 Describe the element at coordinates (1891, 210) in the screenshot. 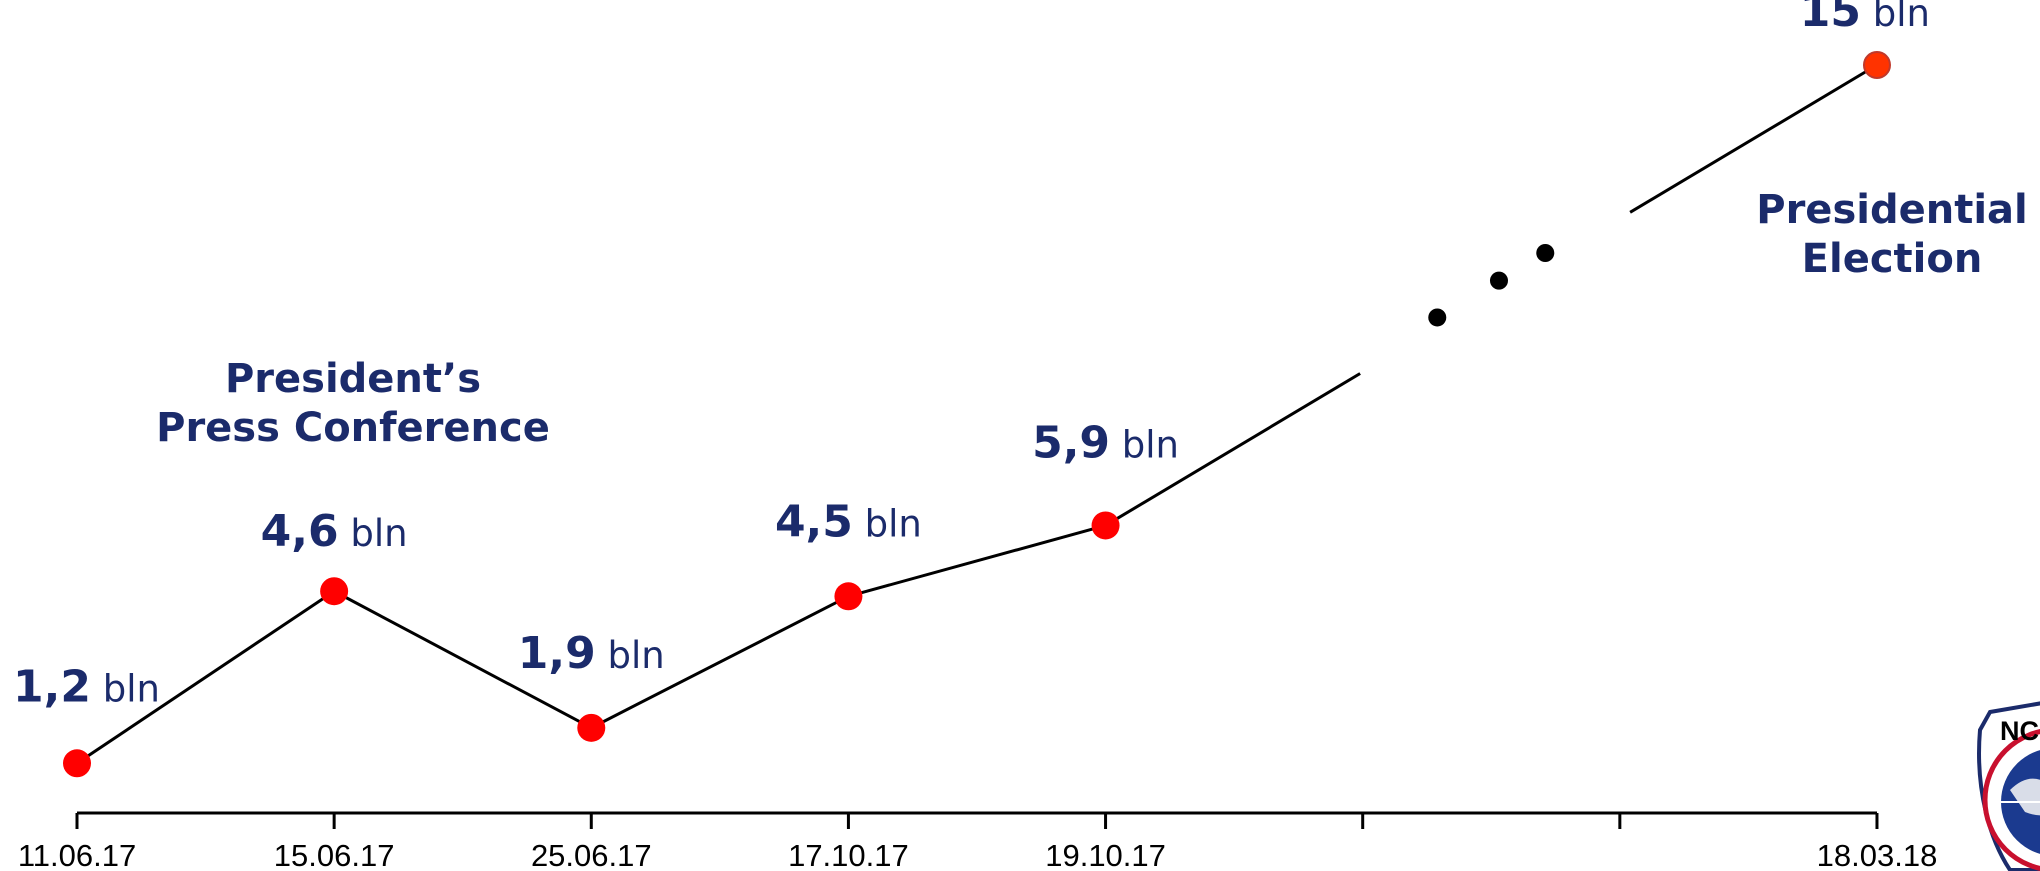

I see `annotation-presidential-election-line1: Presidential` at that location.